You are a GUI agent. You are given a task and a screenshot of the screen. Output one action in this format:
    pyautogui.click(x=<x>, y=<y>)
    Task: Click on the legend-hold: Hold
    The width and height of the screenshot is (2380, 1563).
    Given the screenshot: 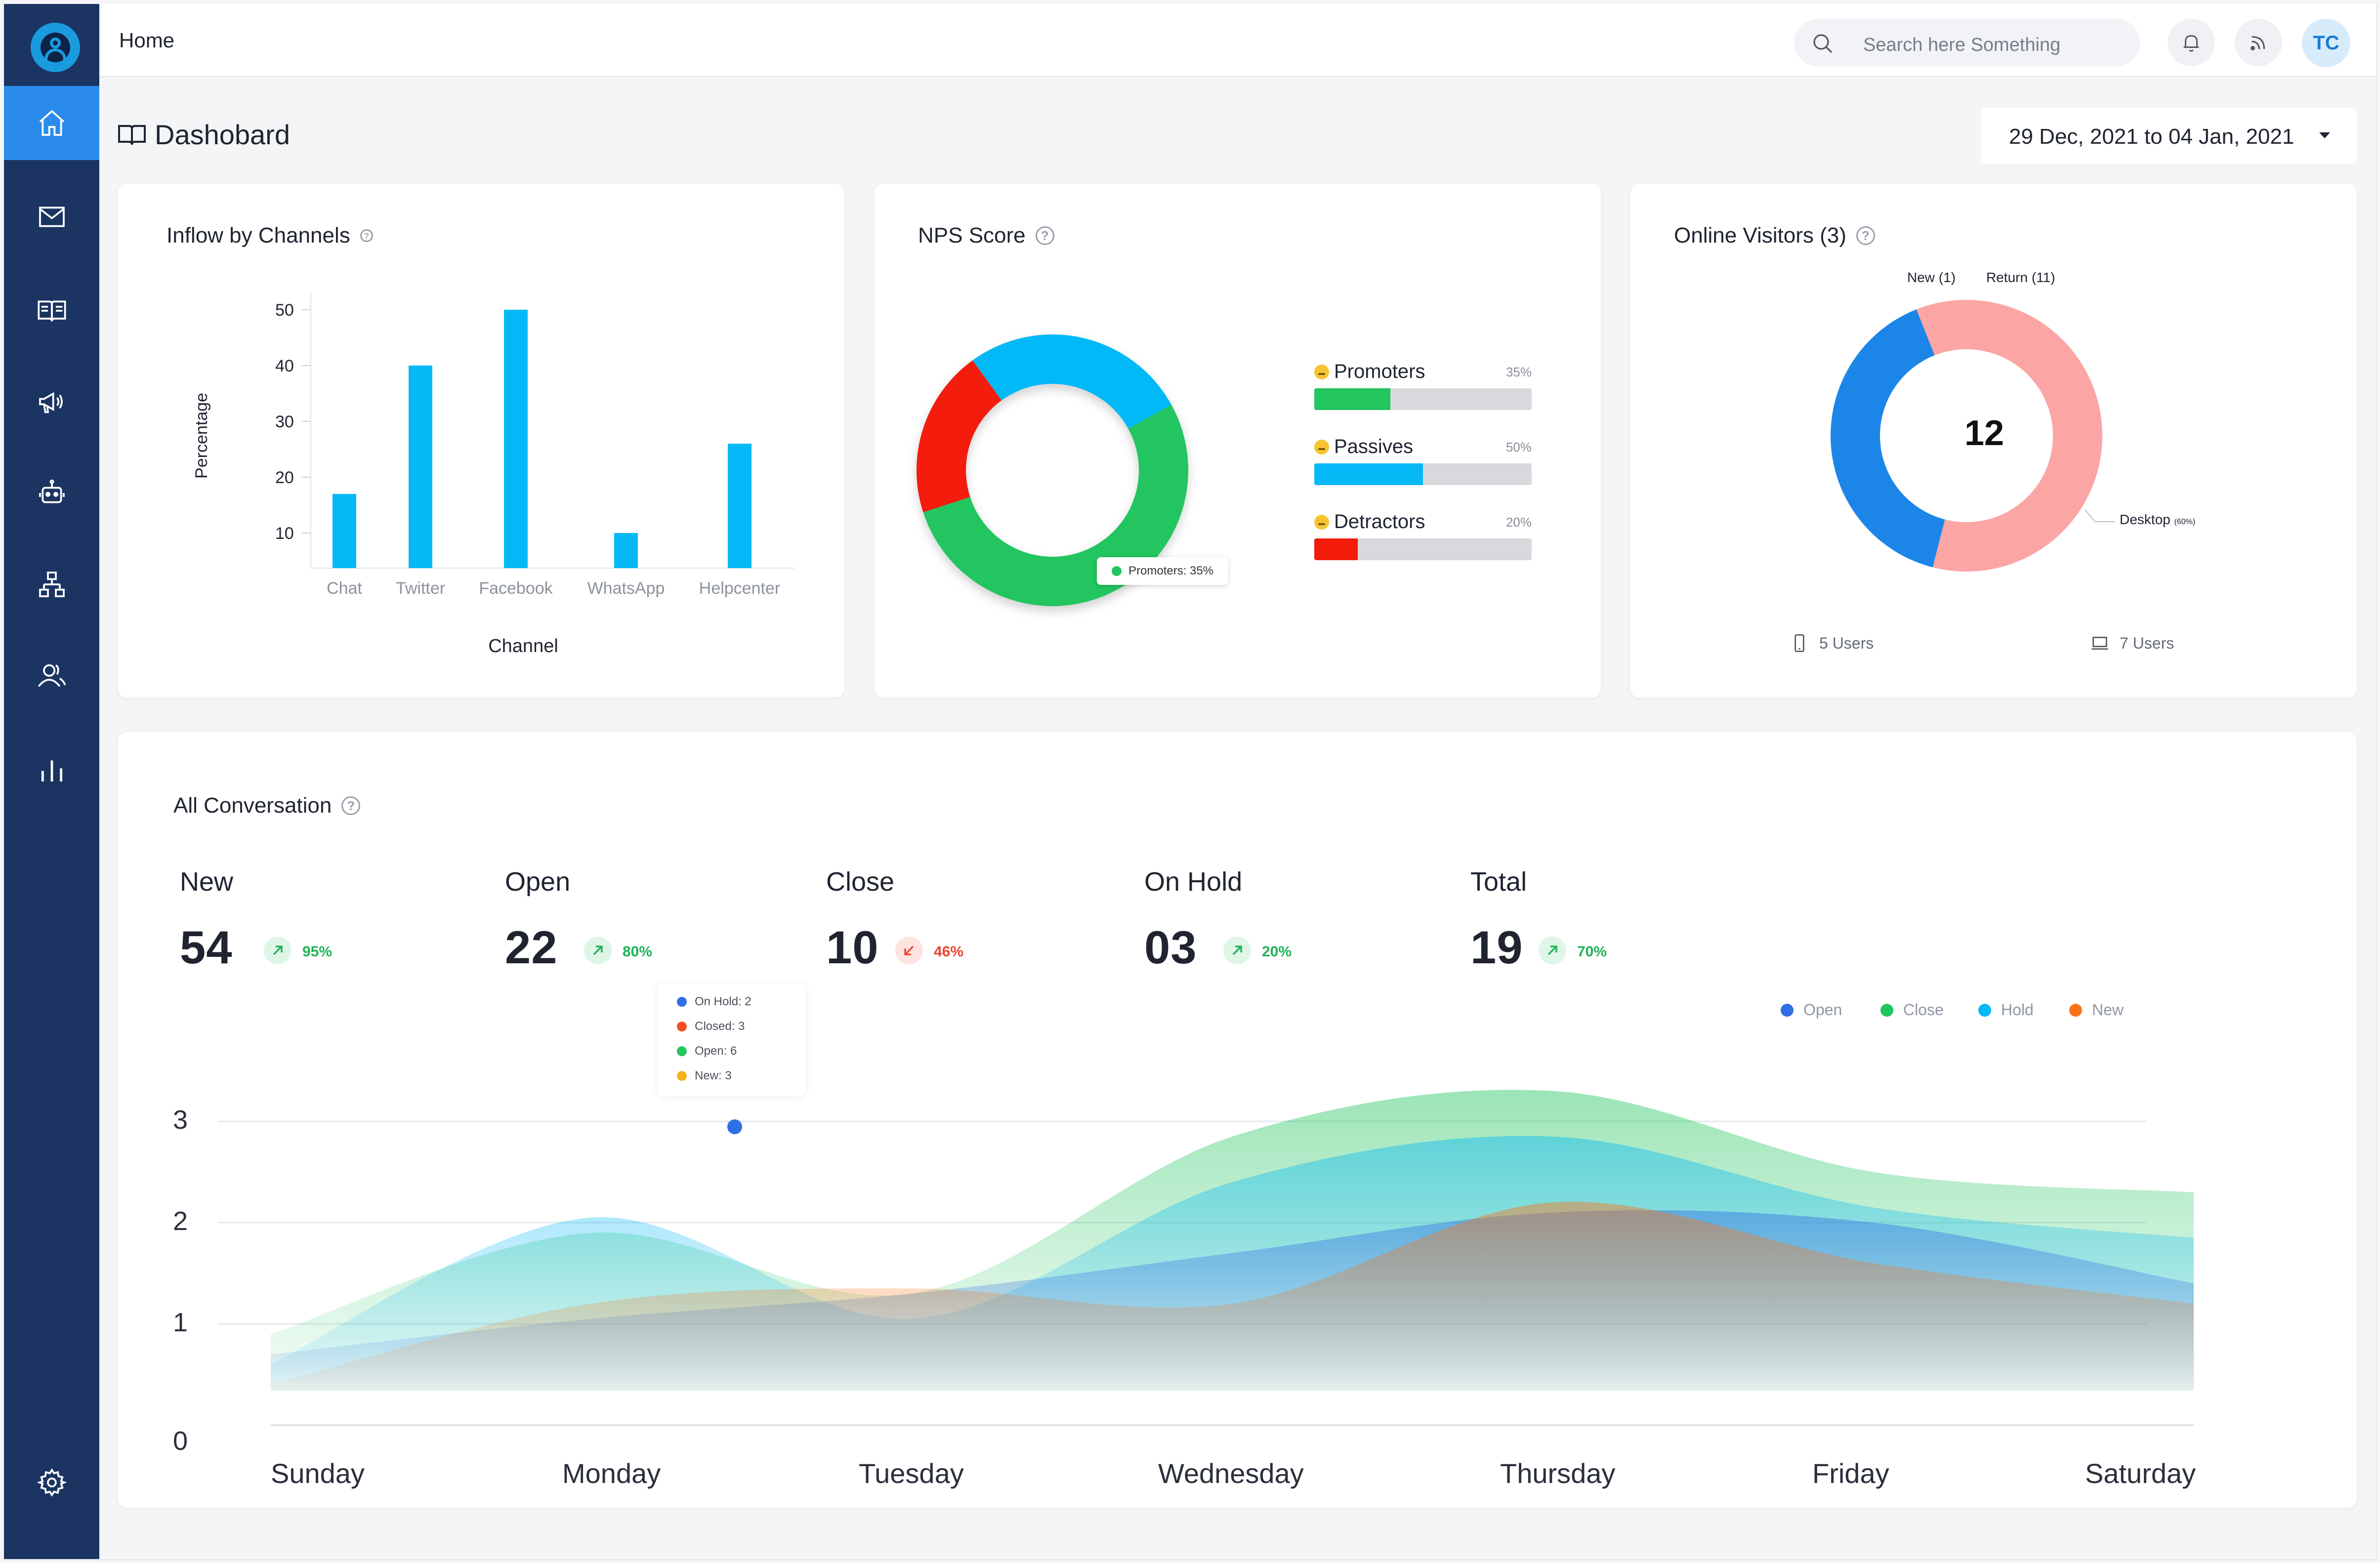 What is the action you would take?
    pyautogui.click(x=2006, y=1010)
    